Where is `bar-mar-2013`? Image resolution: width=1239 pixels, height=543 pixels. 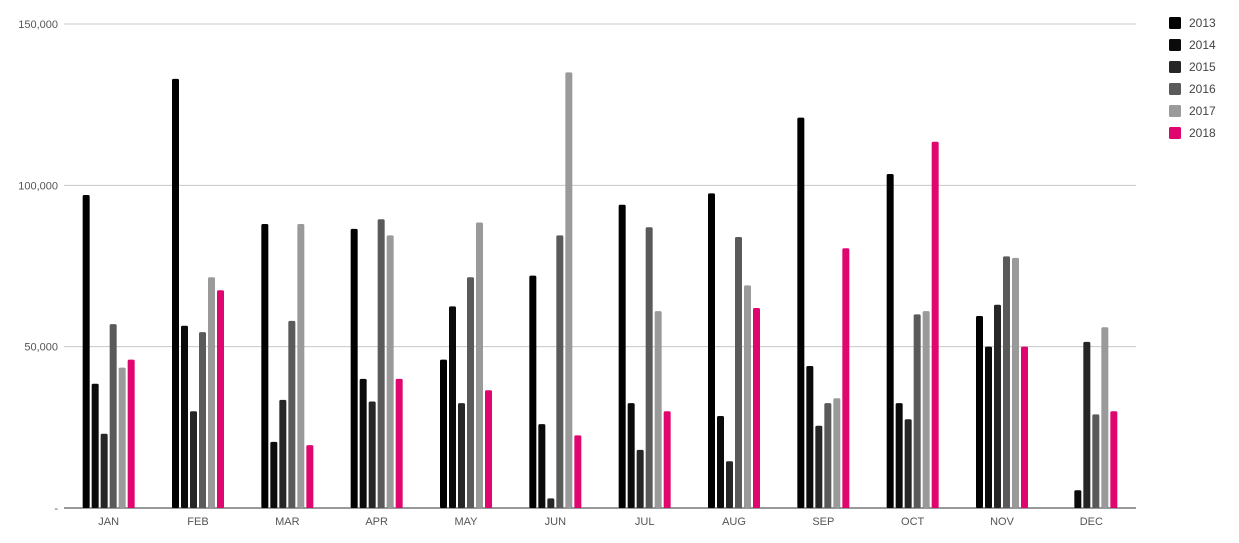
bar-mar-2013 is located at coordinates (265, 366).